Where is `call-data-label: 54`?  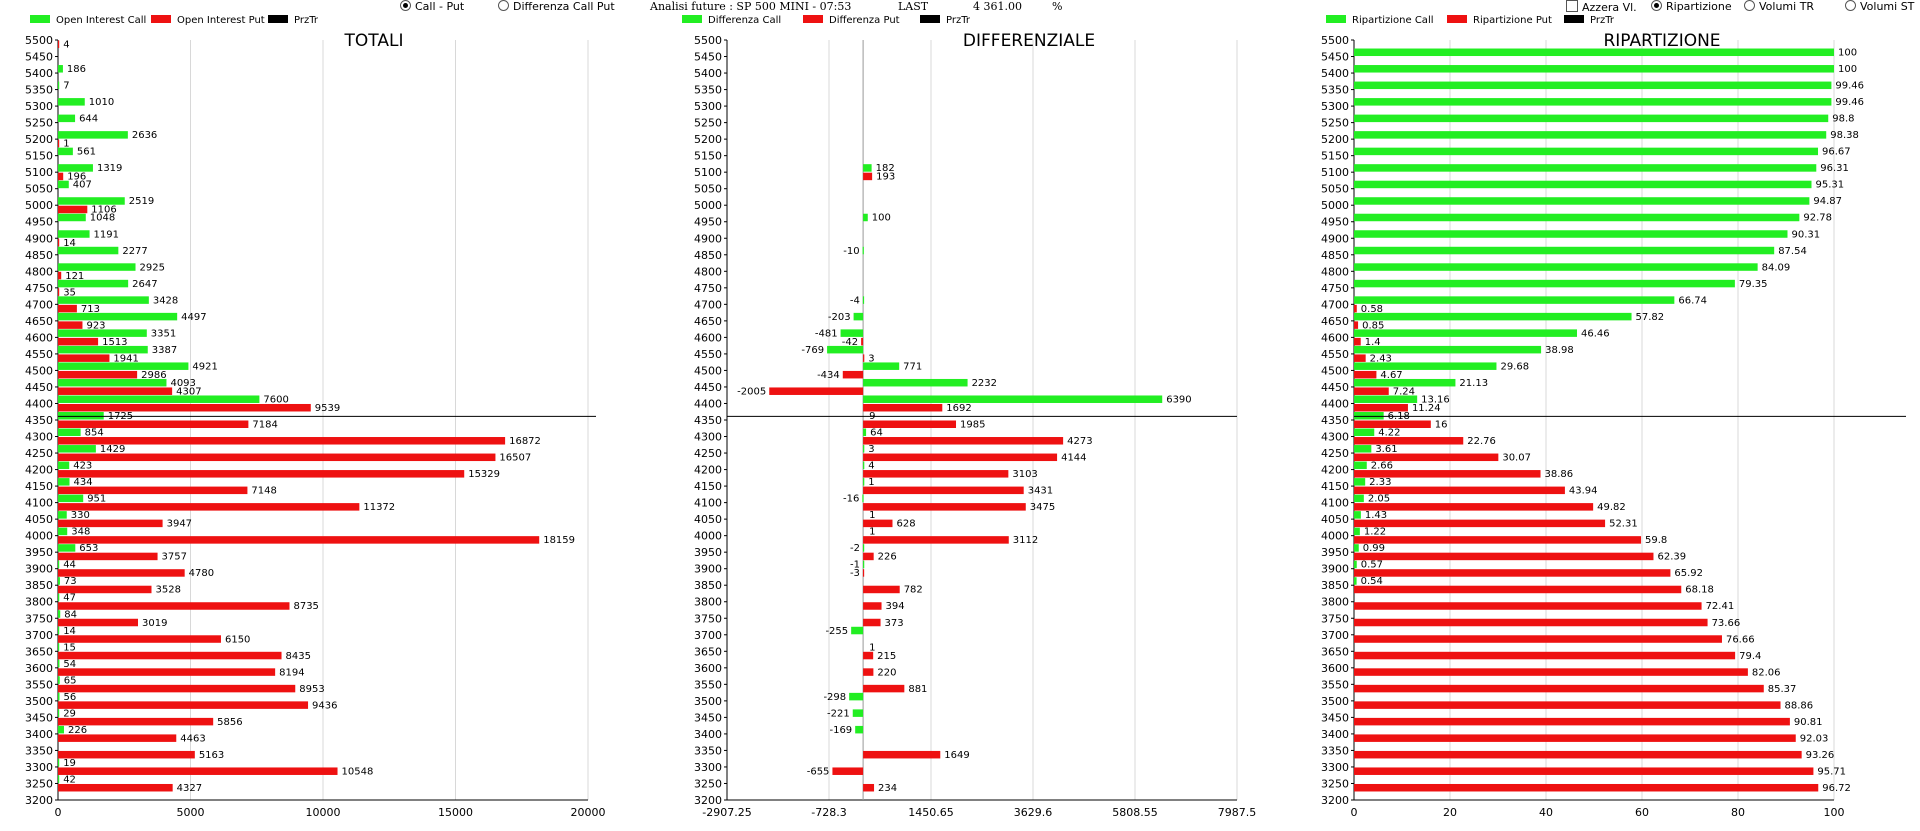 call-data-label: 54 is located at coordinates (69, 664).